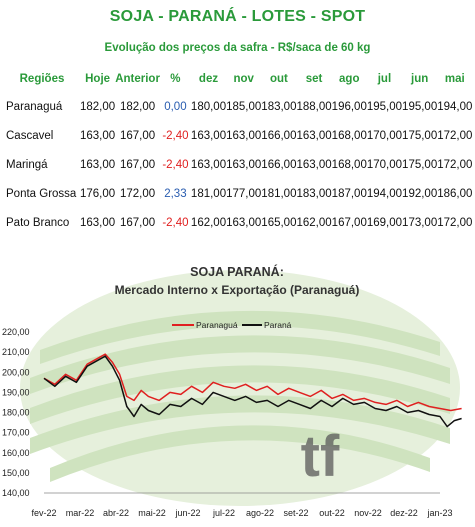  What do you see at coordinates (252, 382) in the screenshot?
I see `series-line-paranagua` at bounding box center [252, 382].